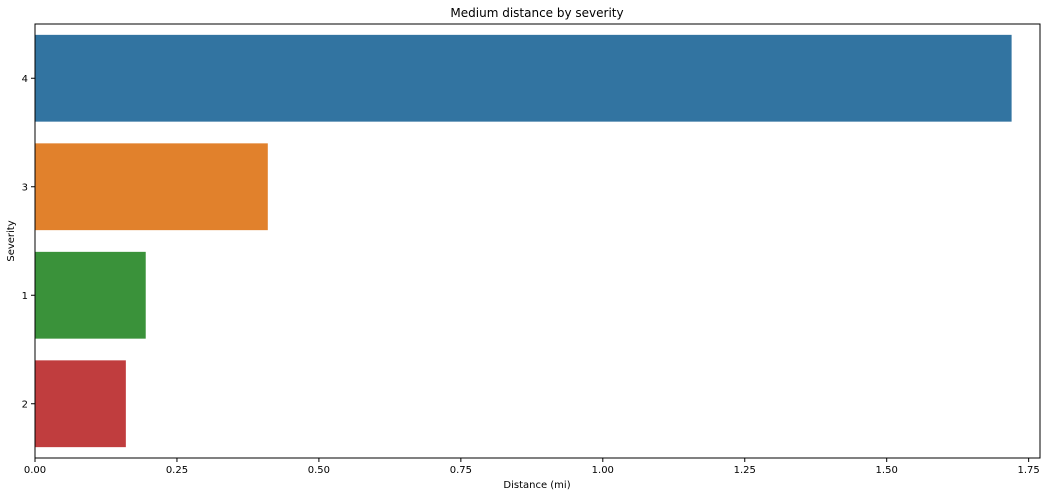 Image resolution: width=1046 pixels, height=496 pixels. Describe the element at coordinates (25, 296) in the screenshot. I see `y-tick-label: 1` at that location.